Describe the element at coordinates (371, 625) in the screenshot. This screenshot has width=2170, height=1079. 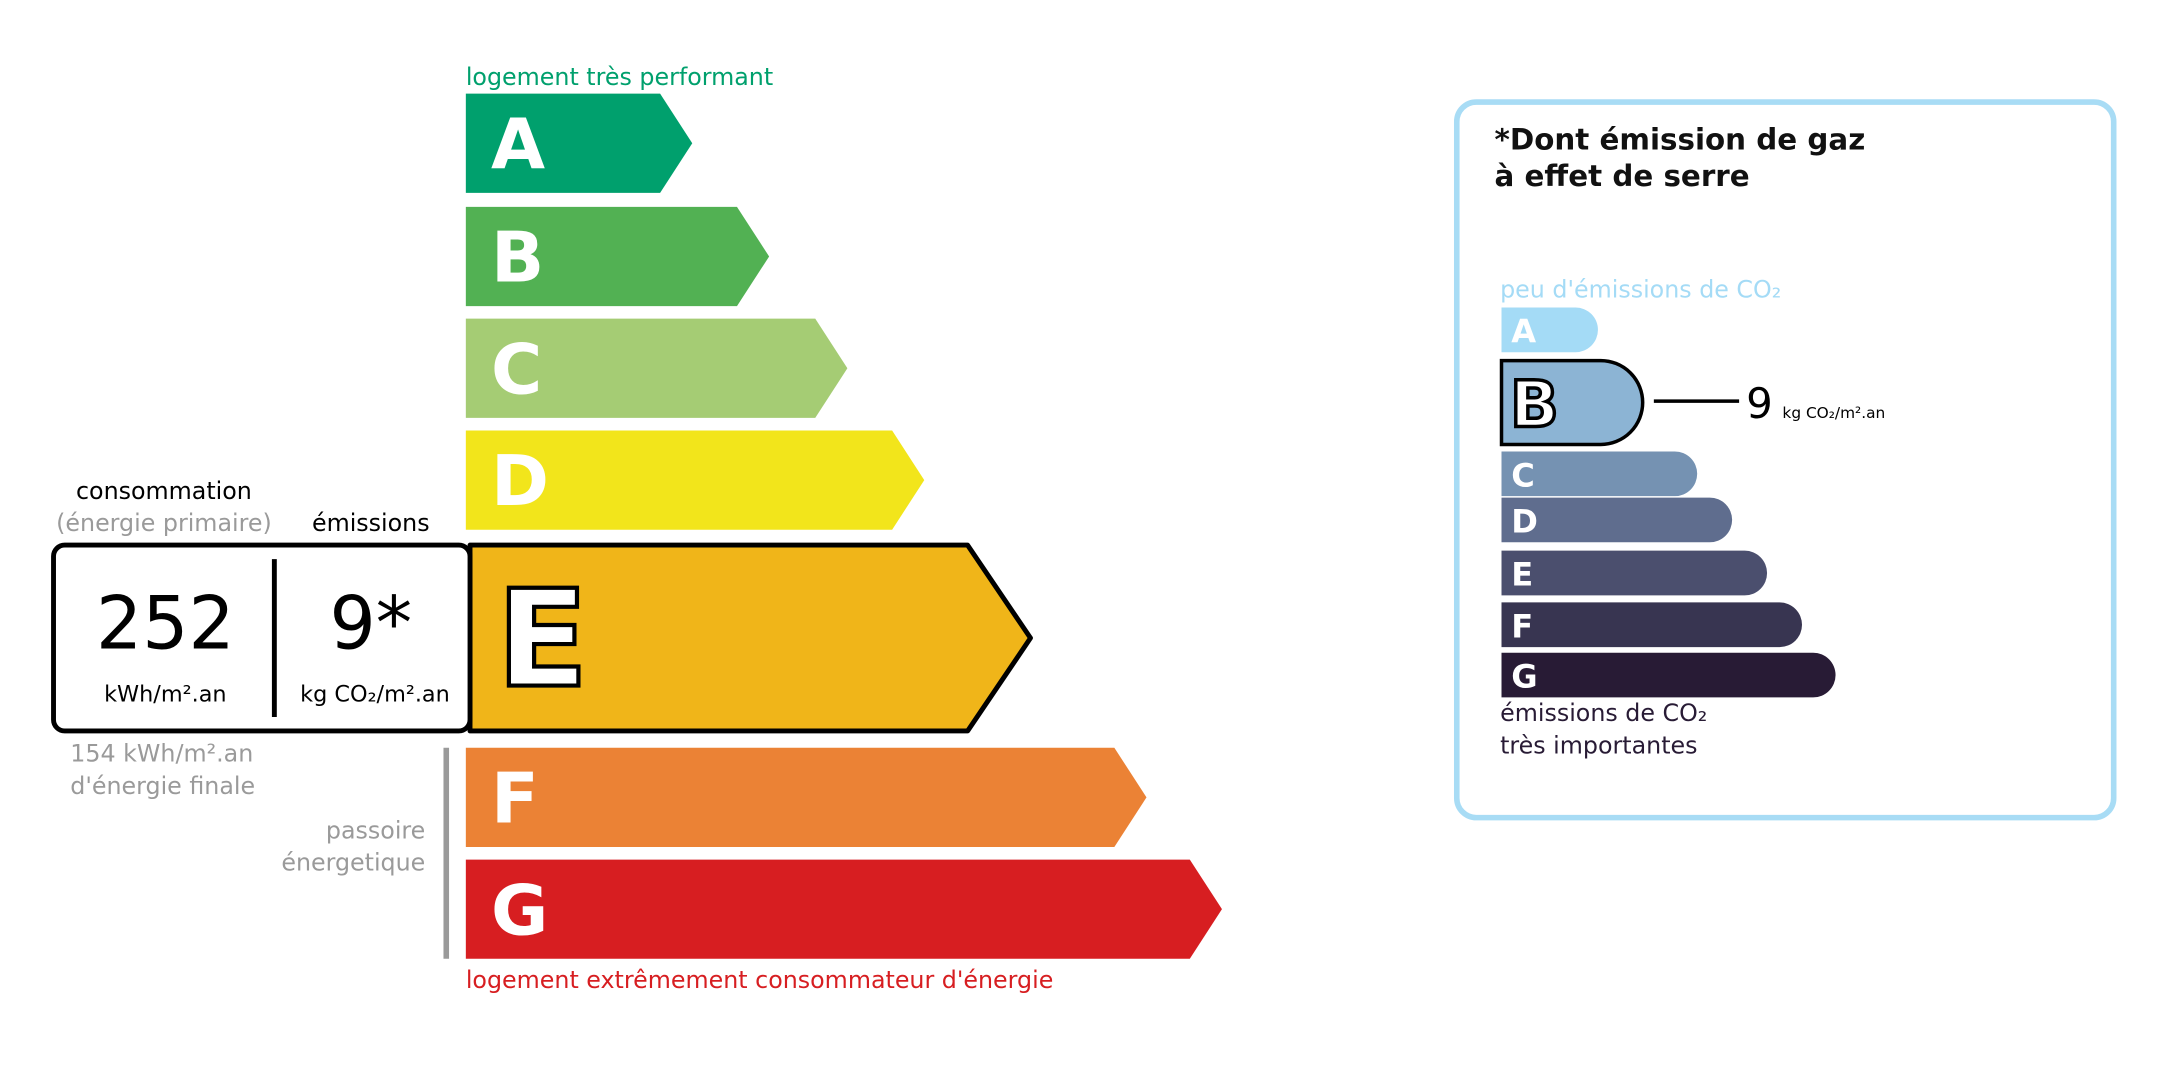
I see `emissions-value: 9*` at that location.